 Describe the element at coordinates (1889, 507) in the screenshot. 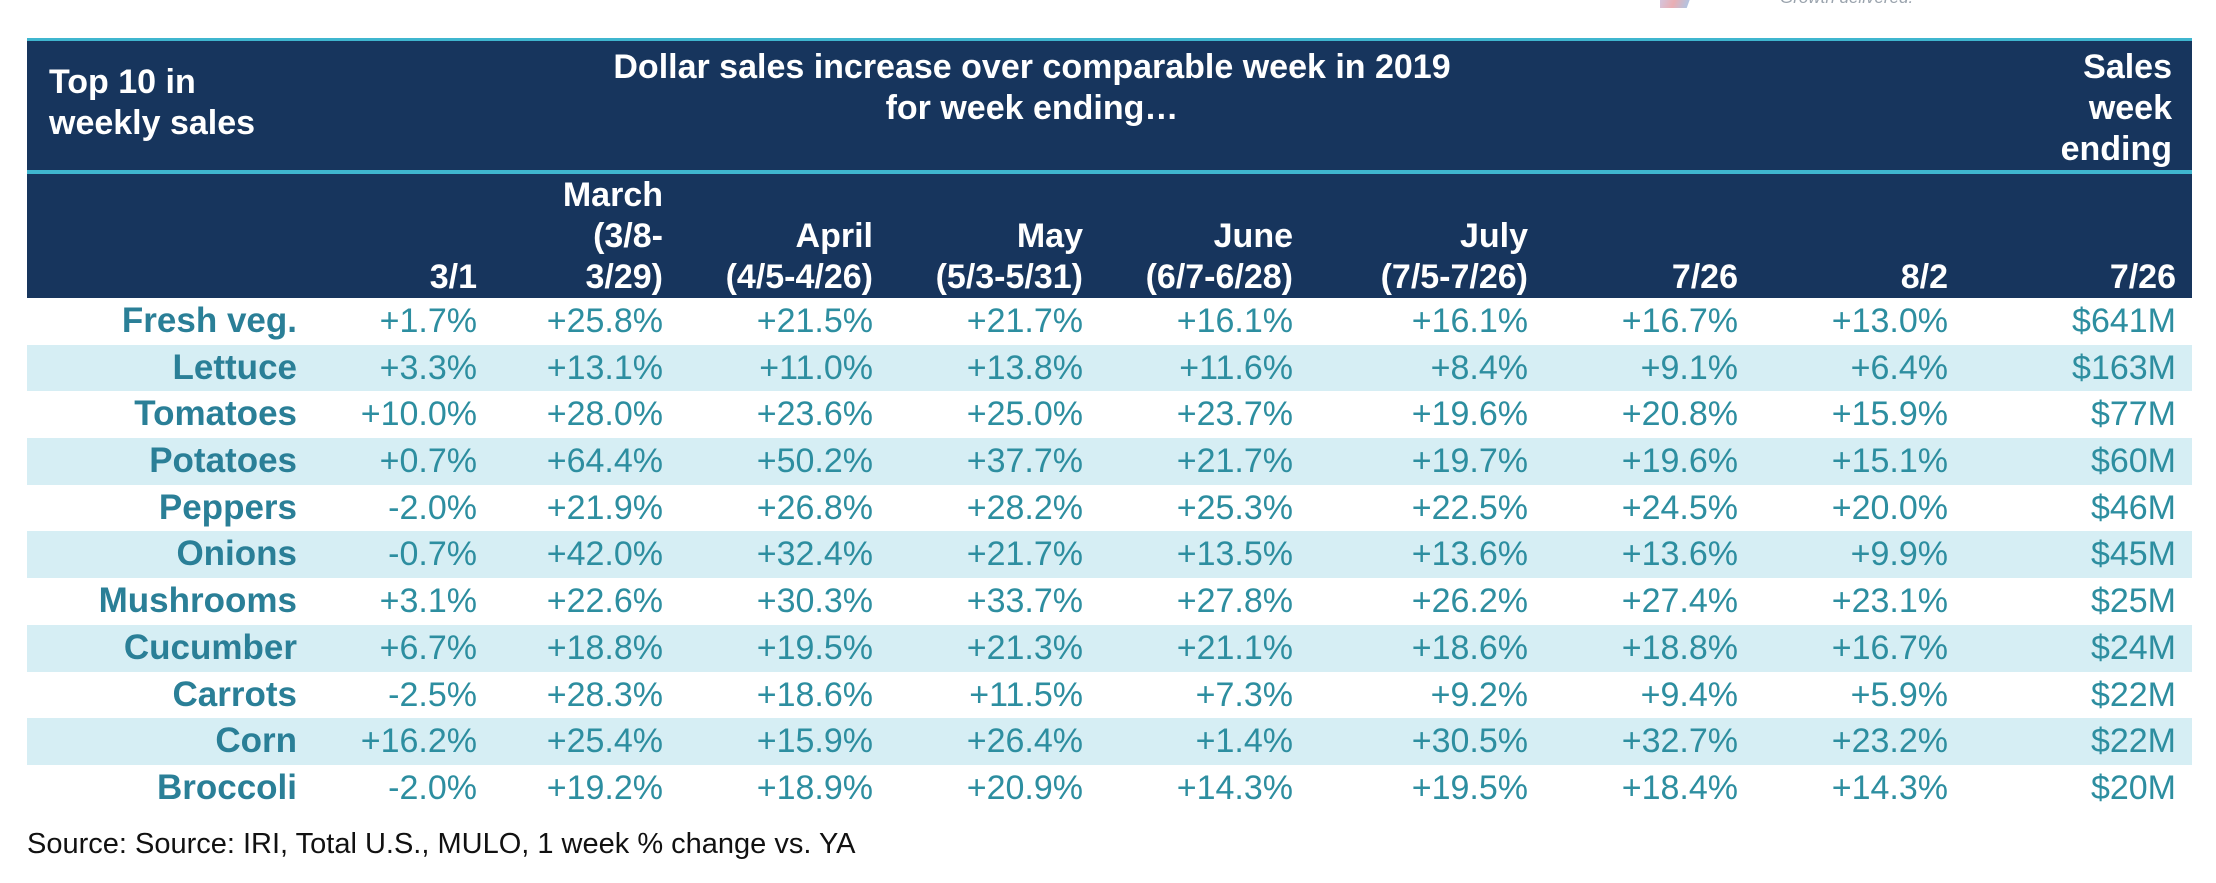

I see `table-cell: +20.0%` at that location.